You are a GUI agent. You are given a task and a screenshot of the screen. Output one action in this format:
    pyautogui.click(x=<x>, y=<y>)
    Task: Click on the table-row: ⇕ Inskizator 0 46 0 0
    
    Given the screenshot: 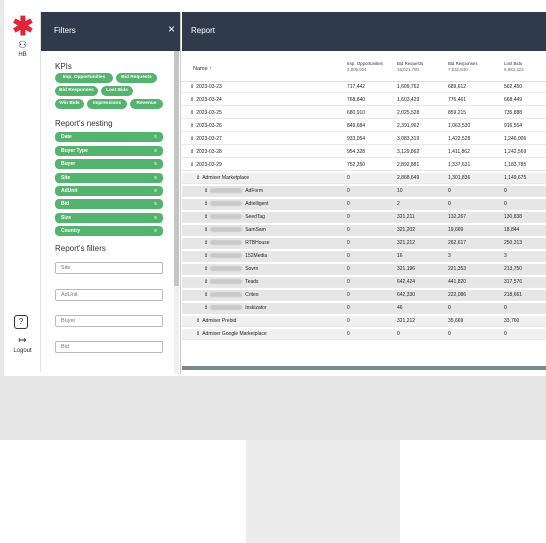 What is the action you would take?
    pyautogui.click(x=364, y=308)
    